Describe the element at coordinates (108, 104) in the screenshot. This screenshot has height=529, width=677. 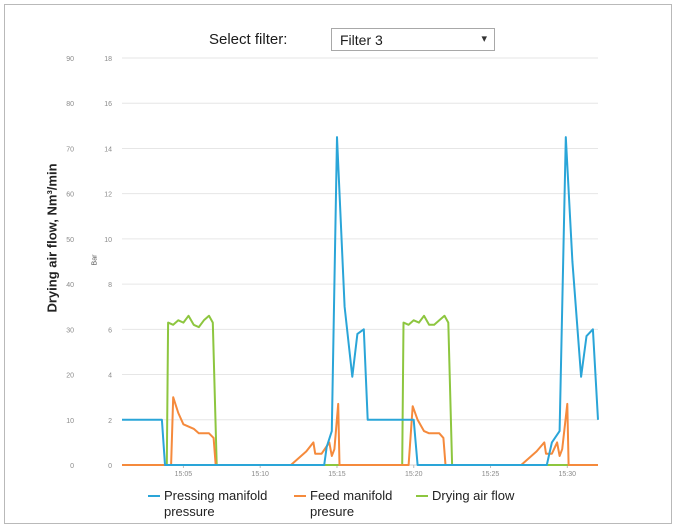
I see `y2-tick-label: 16` at that location.